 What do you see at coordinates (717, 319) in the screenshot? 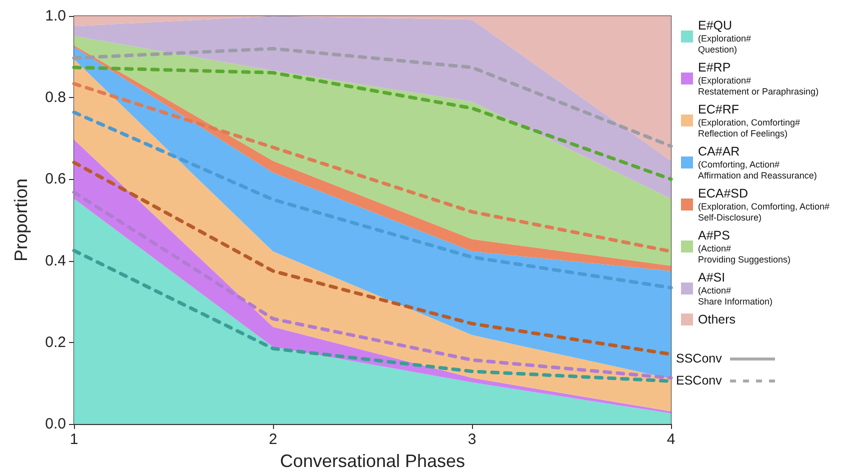
I see `legend-label: Others` at bounding box center [717, 319].